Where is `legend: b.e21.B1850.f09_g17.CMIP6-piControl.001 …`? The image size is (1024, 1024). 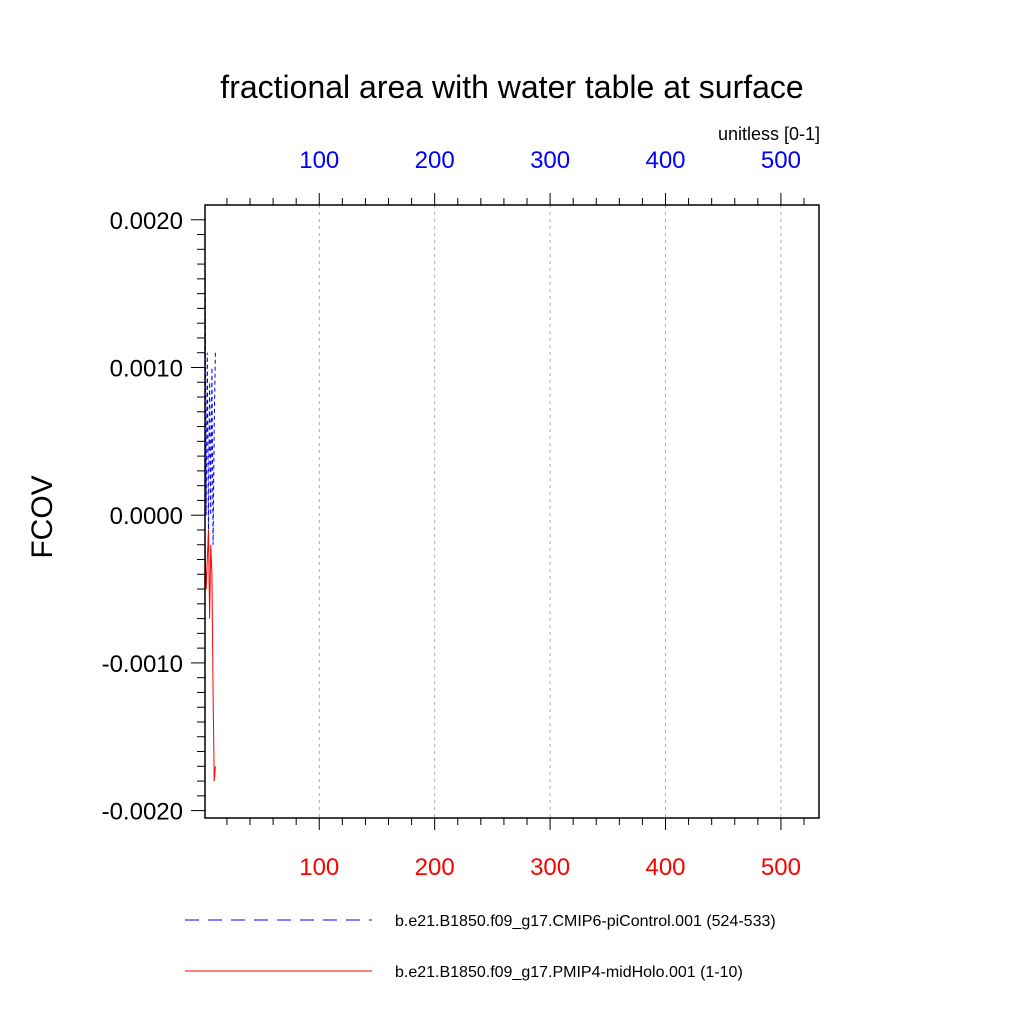
legend: b.e21.B1850.f09_g17.CMIP6-piControl.001 … is located at coordinates (480, 947).